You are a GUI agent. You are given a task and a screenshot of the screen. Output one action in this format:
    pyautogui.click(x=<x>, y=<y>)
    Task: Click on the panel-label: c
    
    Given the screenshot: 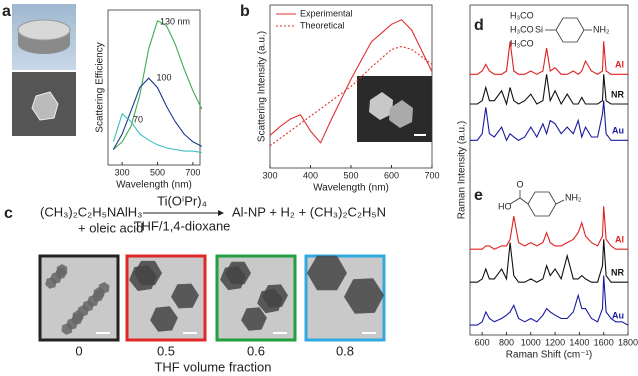 What is the action you would take?
    pyautogui.click(x=8, y=213)
    